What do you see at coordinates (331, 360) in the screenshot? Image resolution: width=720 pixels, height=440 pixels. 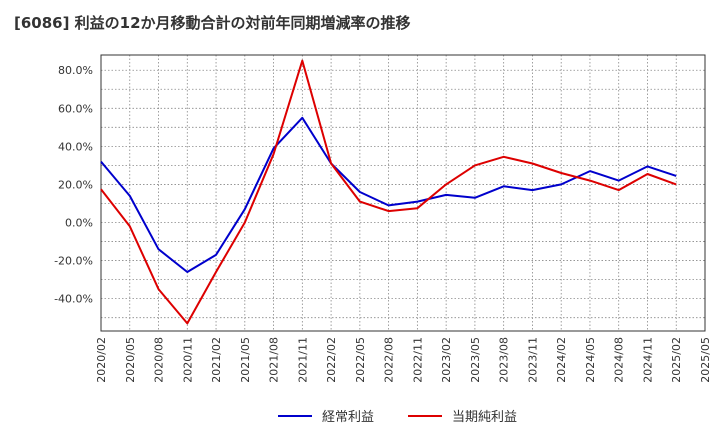 I see `x-tick-label: 2022/02` at bounding box center [331, 360].